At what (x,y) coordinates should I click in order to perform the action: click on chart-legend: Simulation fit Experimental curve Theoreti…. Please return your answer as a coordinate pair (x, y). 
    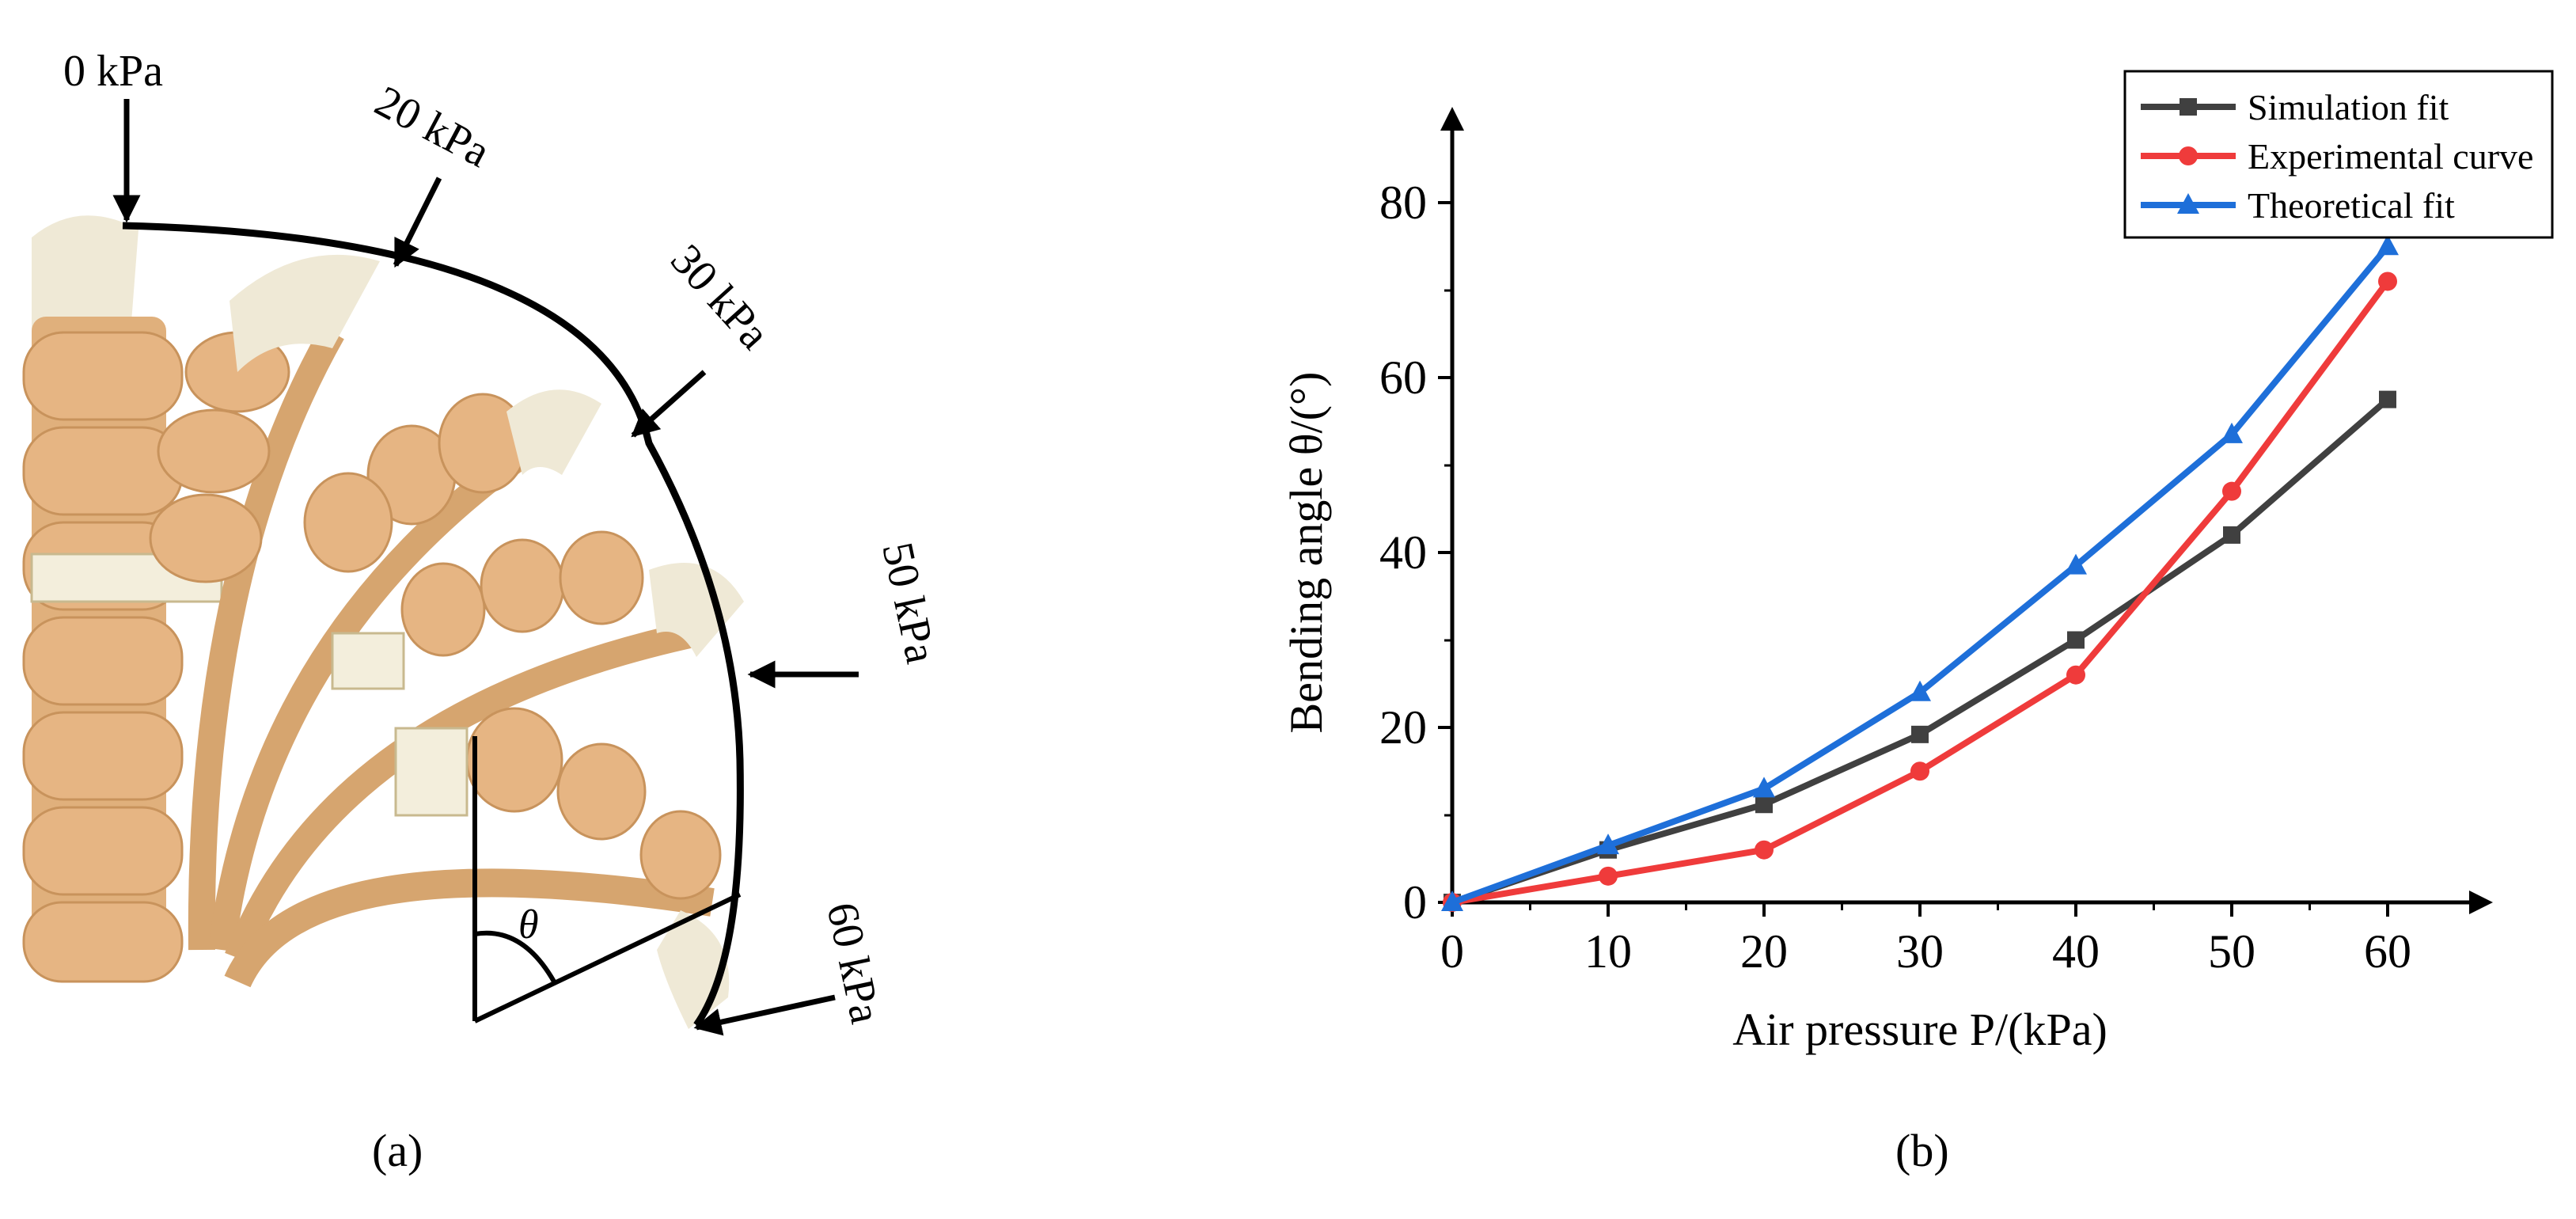
    Looking at the image, I should click on (2338, 154).